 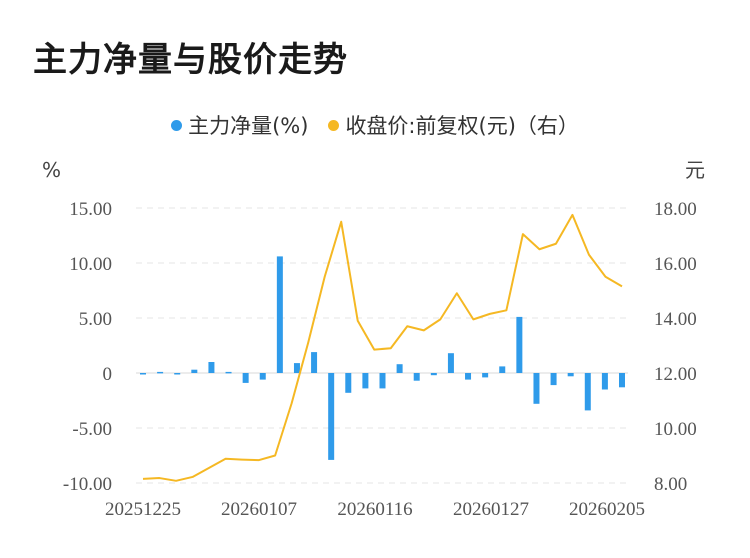 I want to click on right-axis: 18.00 16.00 14.00 12.00 10.00 8.00, so click(x=675, y=347).